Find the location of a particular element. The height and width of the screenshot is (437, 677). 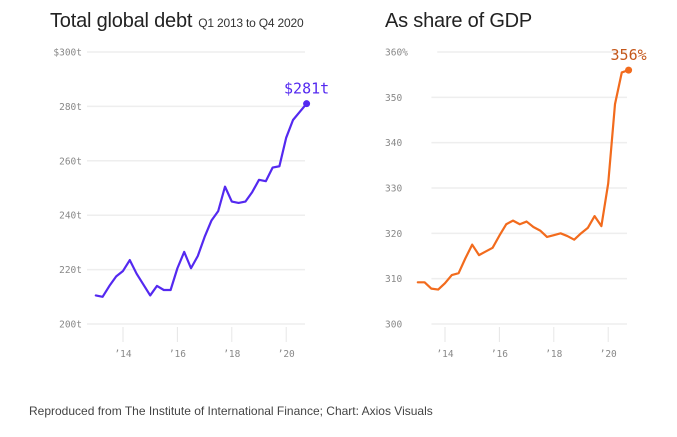

debt-y-tick-label: 240t is located at coordinates (70, 216).